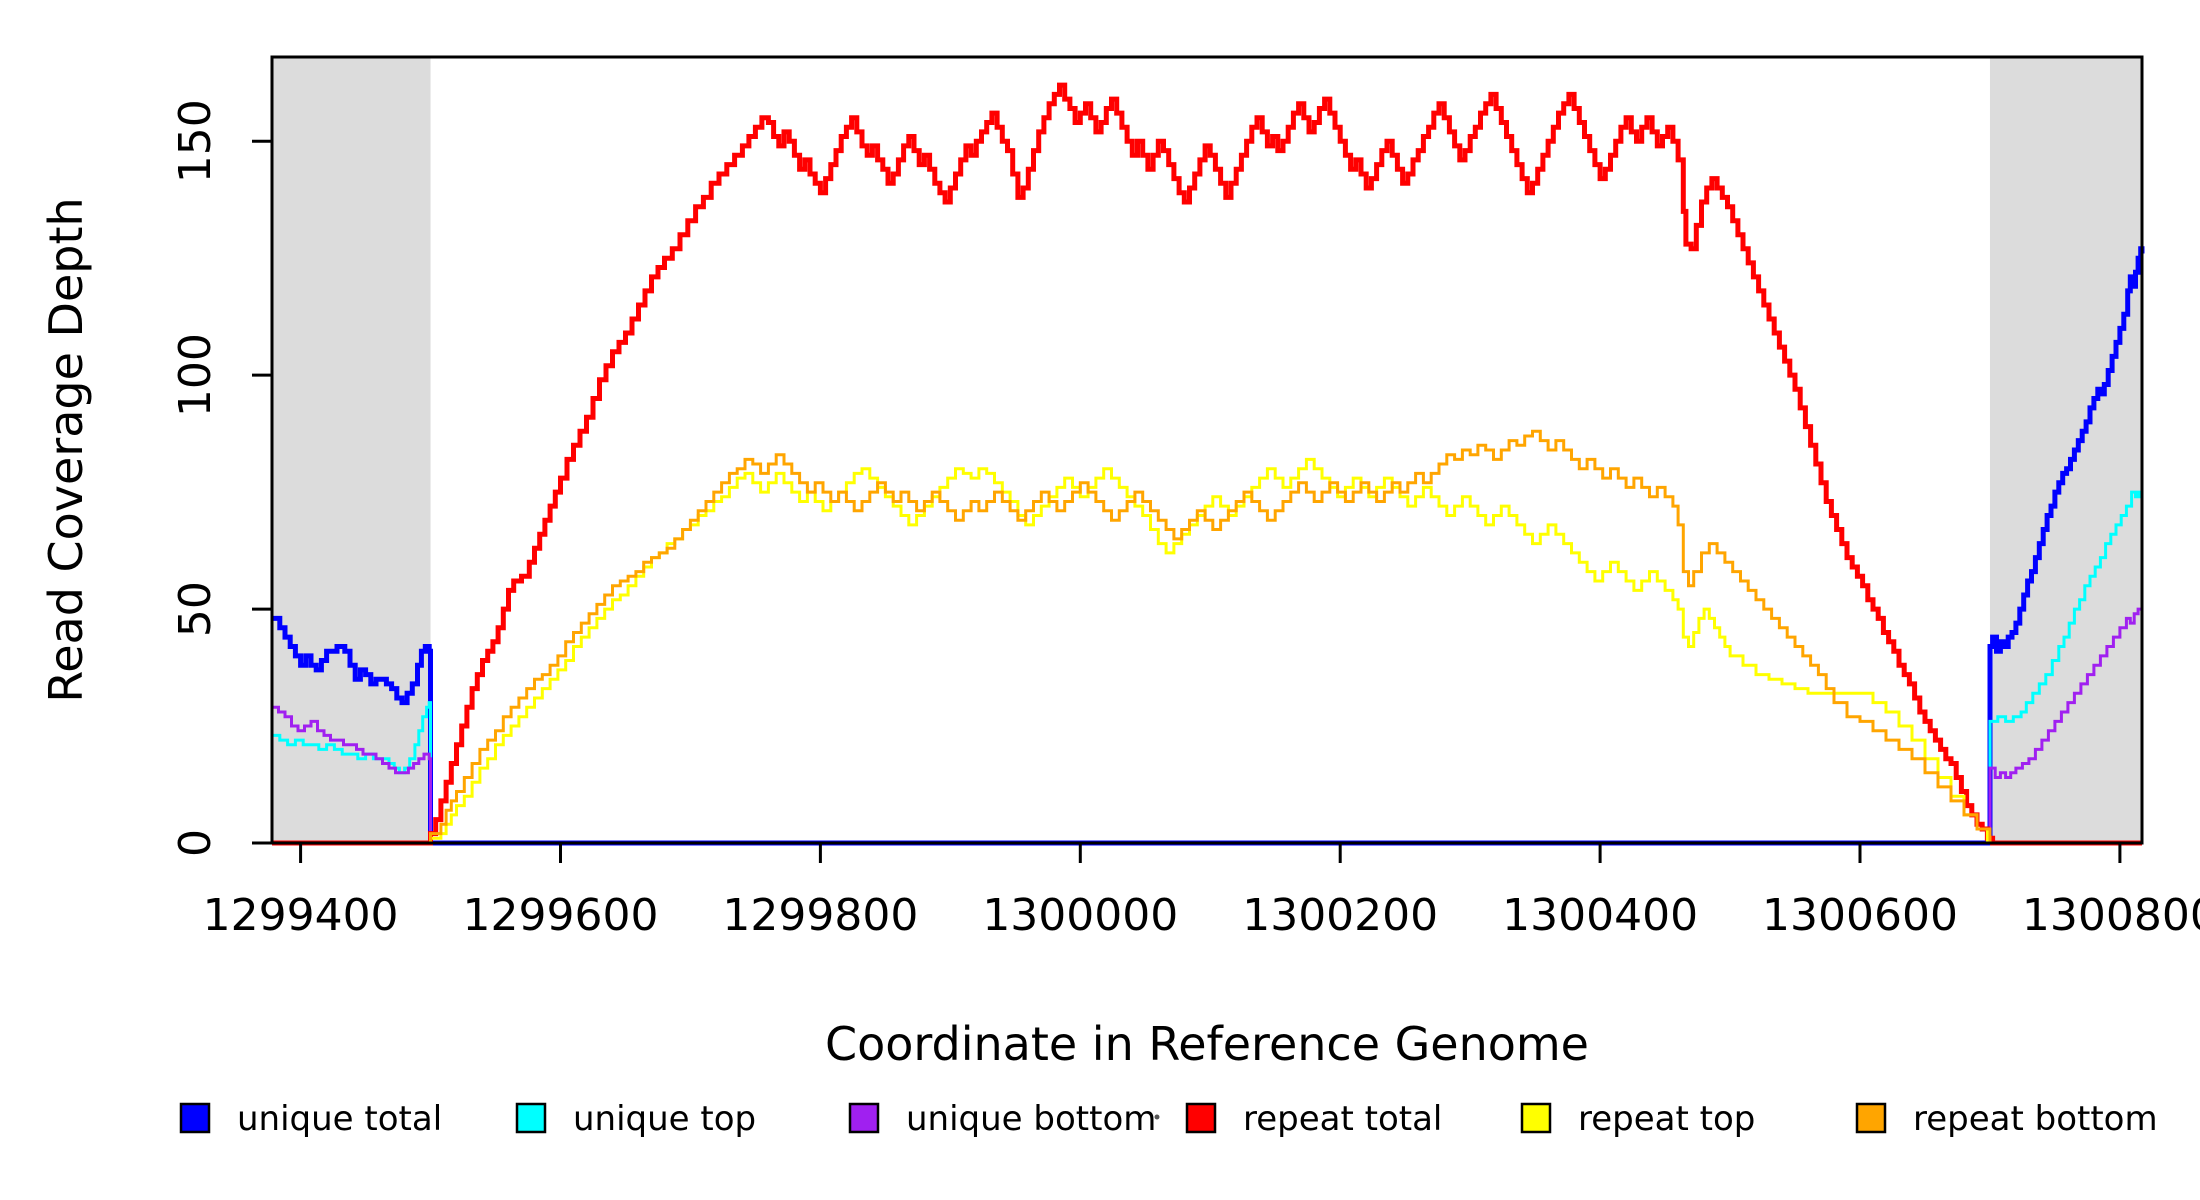  Describe the element at coordinates (1342, 1119) in the screenshot. I see `legend-label: repeat total` at that location.